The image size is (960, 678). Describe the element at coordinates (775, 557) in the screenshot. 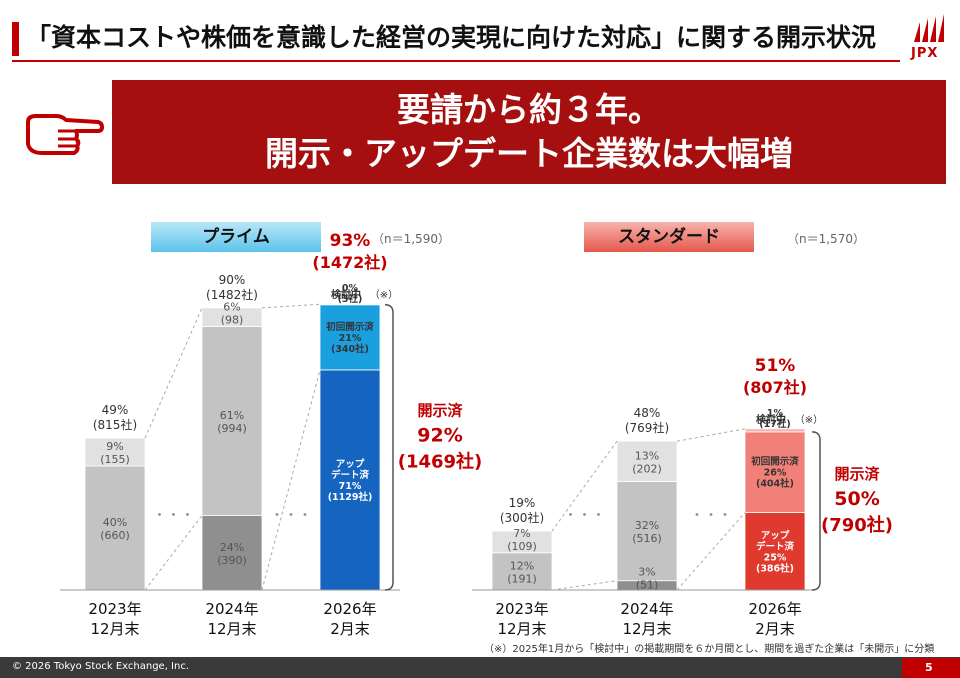

I see `segment-label: 25%` at that location.